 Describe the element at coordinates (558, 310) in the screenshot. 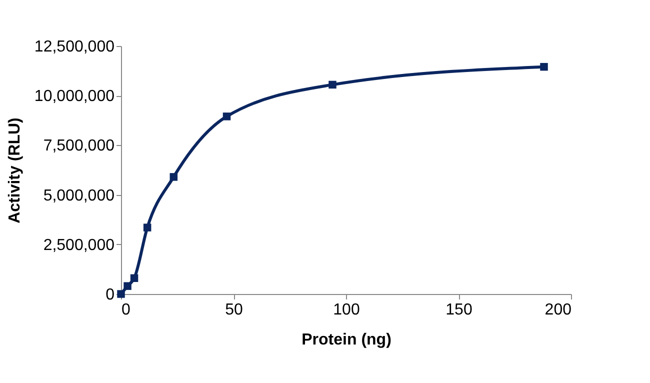

I see `x-tick-label: 200` at that location.